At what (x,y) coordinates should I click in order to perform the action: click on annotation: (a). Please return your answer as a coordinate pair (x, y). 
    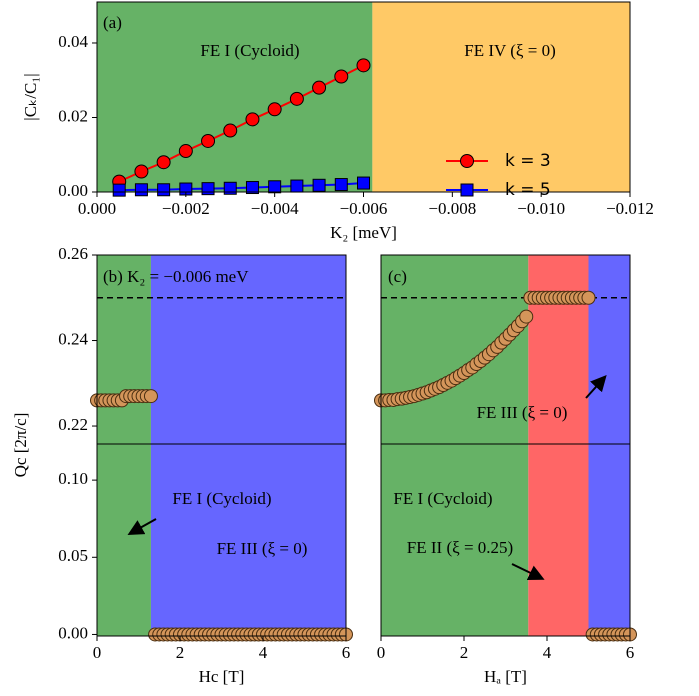
    Looking at the image, I should click on (112, 22).